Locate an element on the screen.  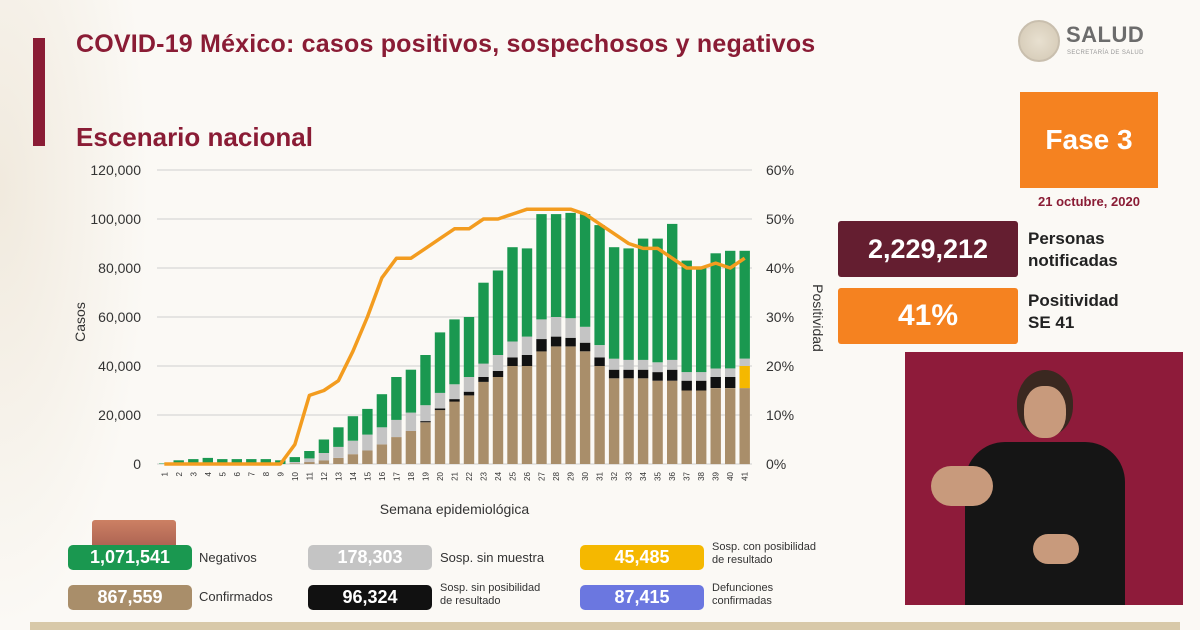
x-tick-label: 21 is located at coordinates (455, 475).